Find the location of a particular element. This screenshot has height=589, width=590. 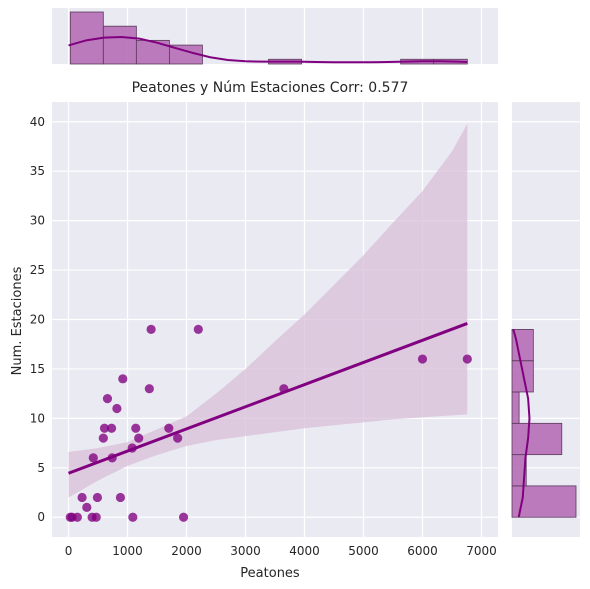

y-tick-label: 25 is located at coordinates (37, 270).